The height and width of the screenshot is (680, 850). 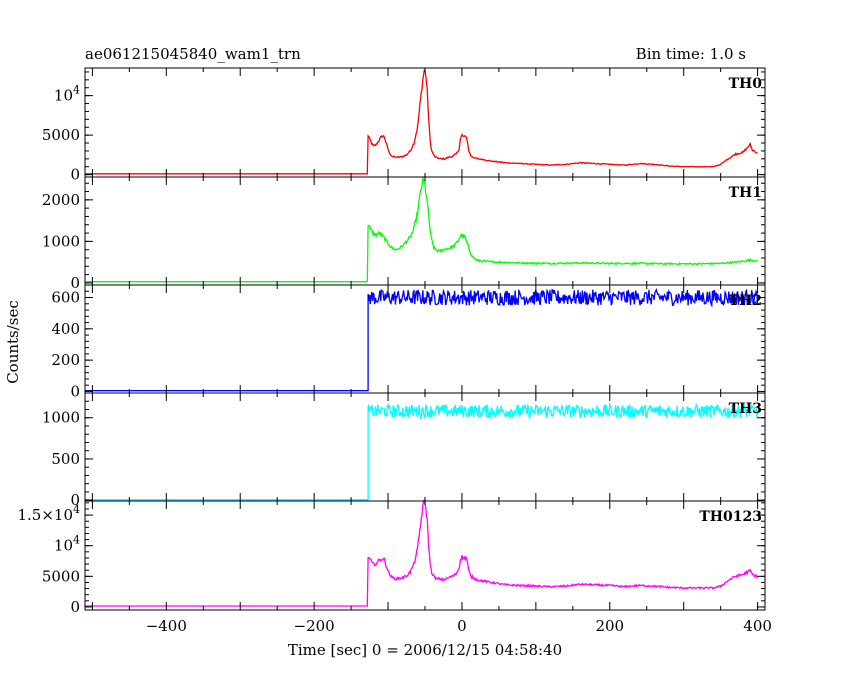 What do you see at coordinates (757, 626) in the screenshot?
I see `x-tick-label: 400` at bounding box center [757, 626].